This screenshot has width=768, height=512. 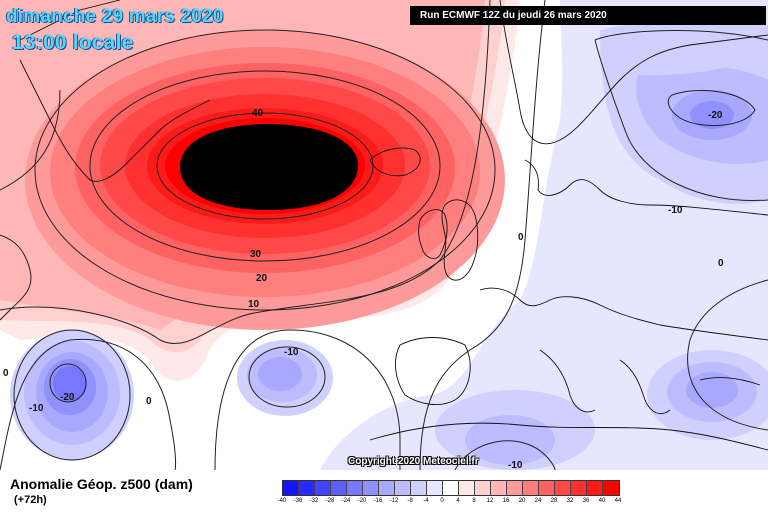 I want to click on contour-label-40: 40, so click(x=258, y=113).